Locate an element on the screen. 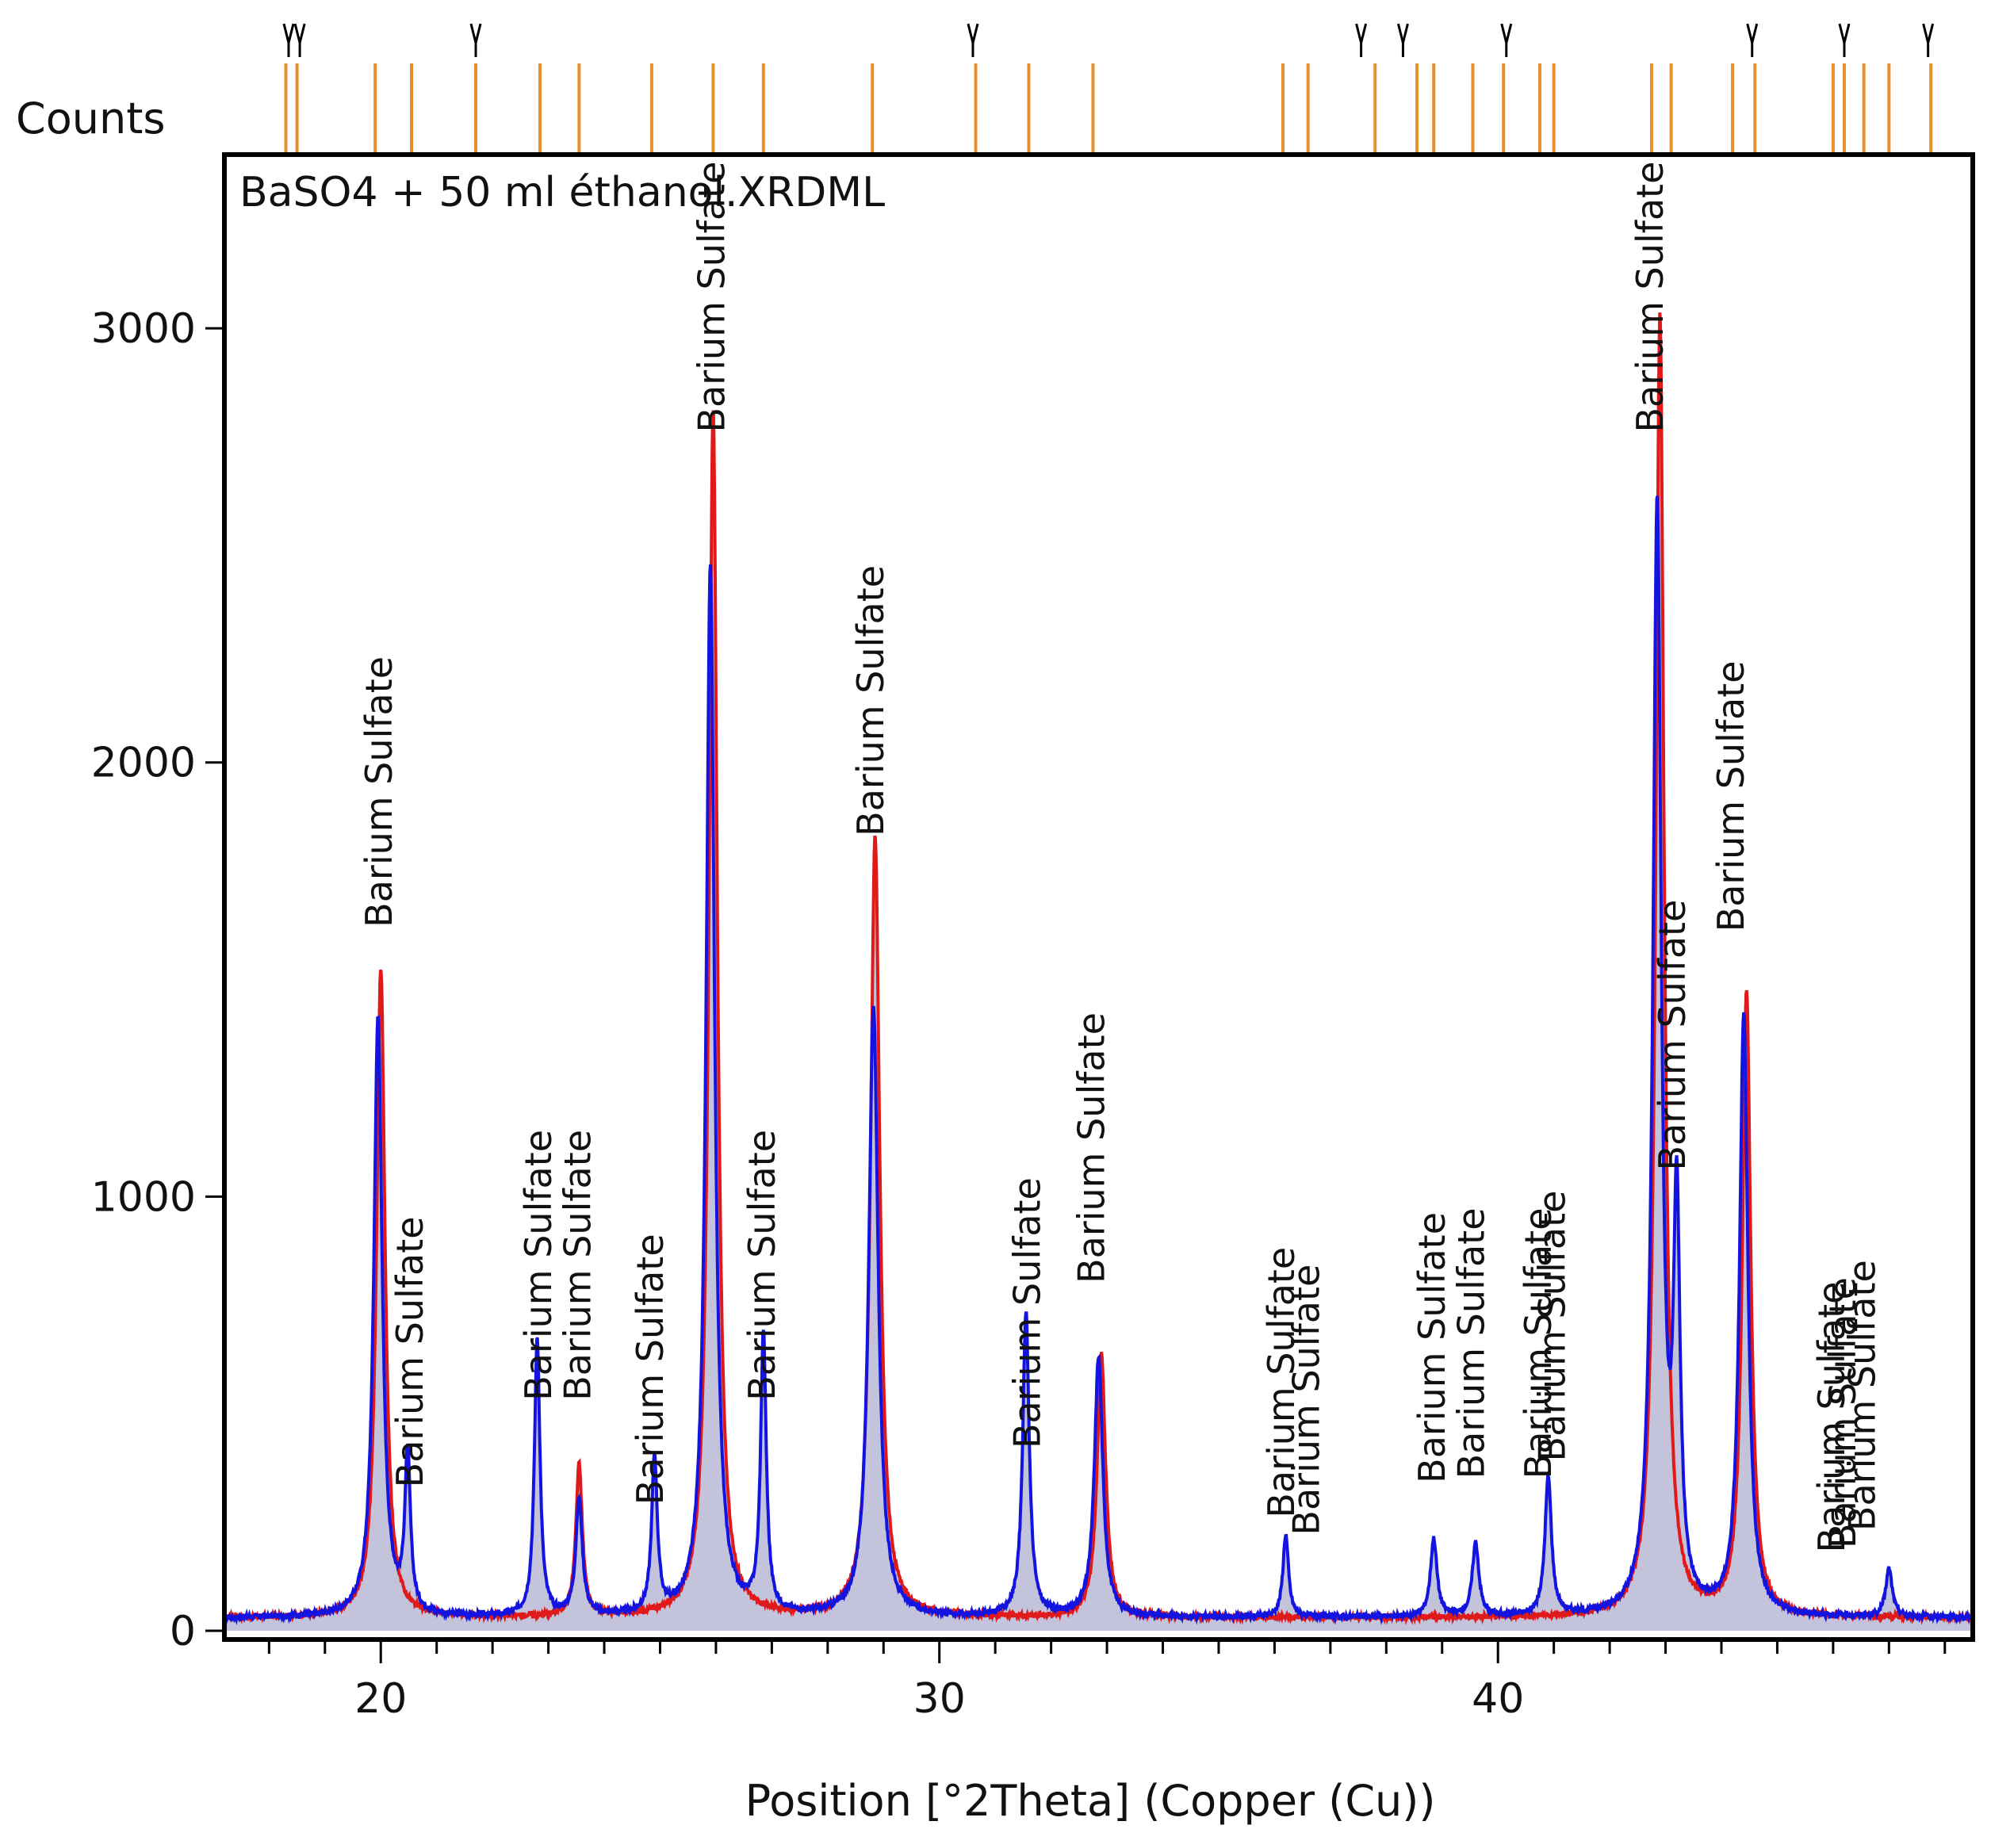 This screenshot has width=1991, height=1848. file-label: BaSO4 + 50 ml éthanol.XRDML is located at coordinates (562, 193).